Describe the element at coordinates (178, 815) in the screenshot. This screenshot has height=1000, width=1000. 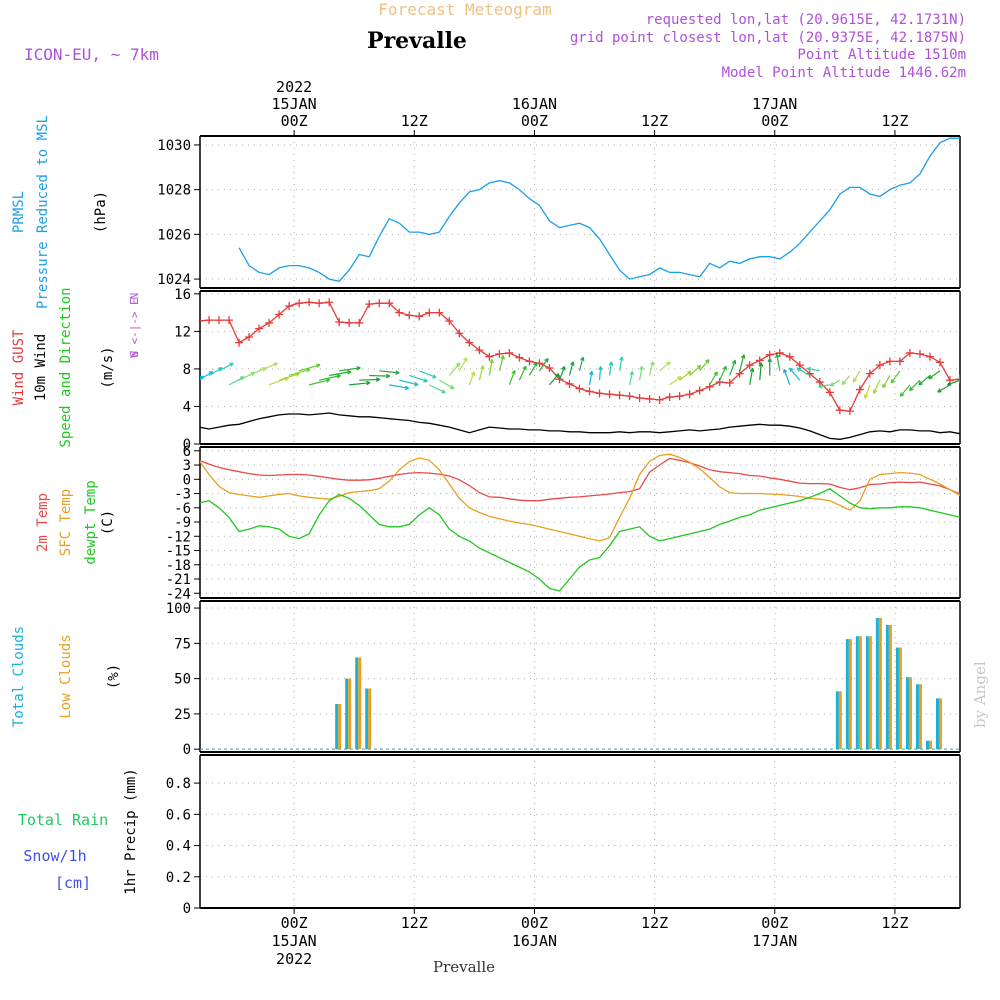
I see `precip-ytick-label: 0.6` at that location.